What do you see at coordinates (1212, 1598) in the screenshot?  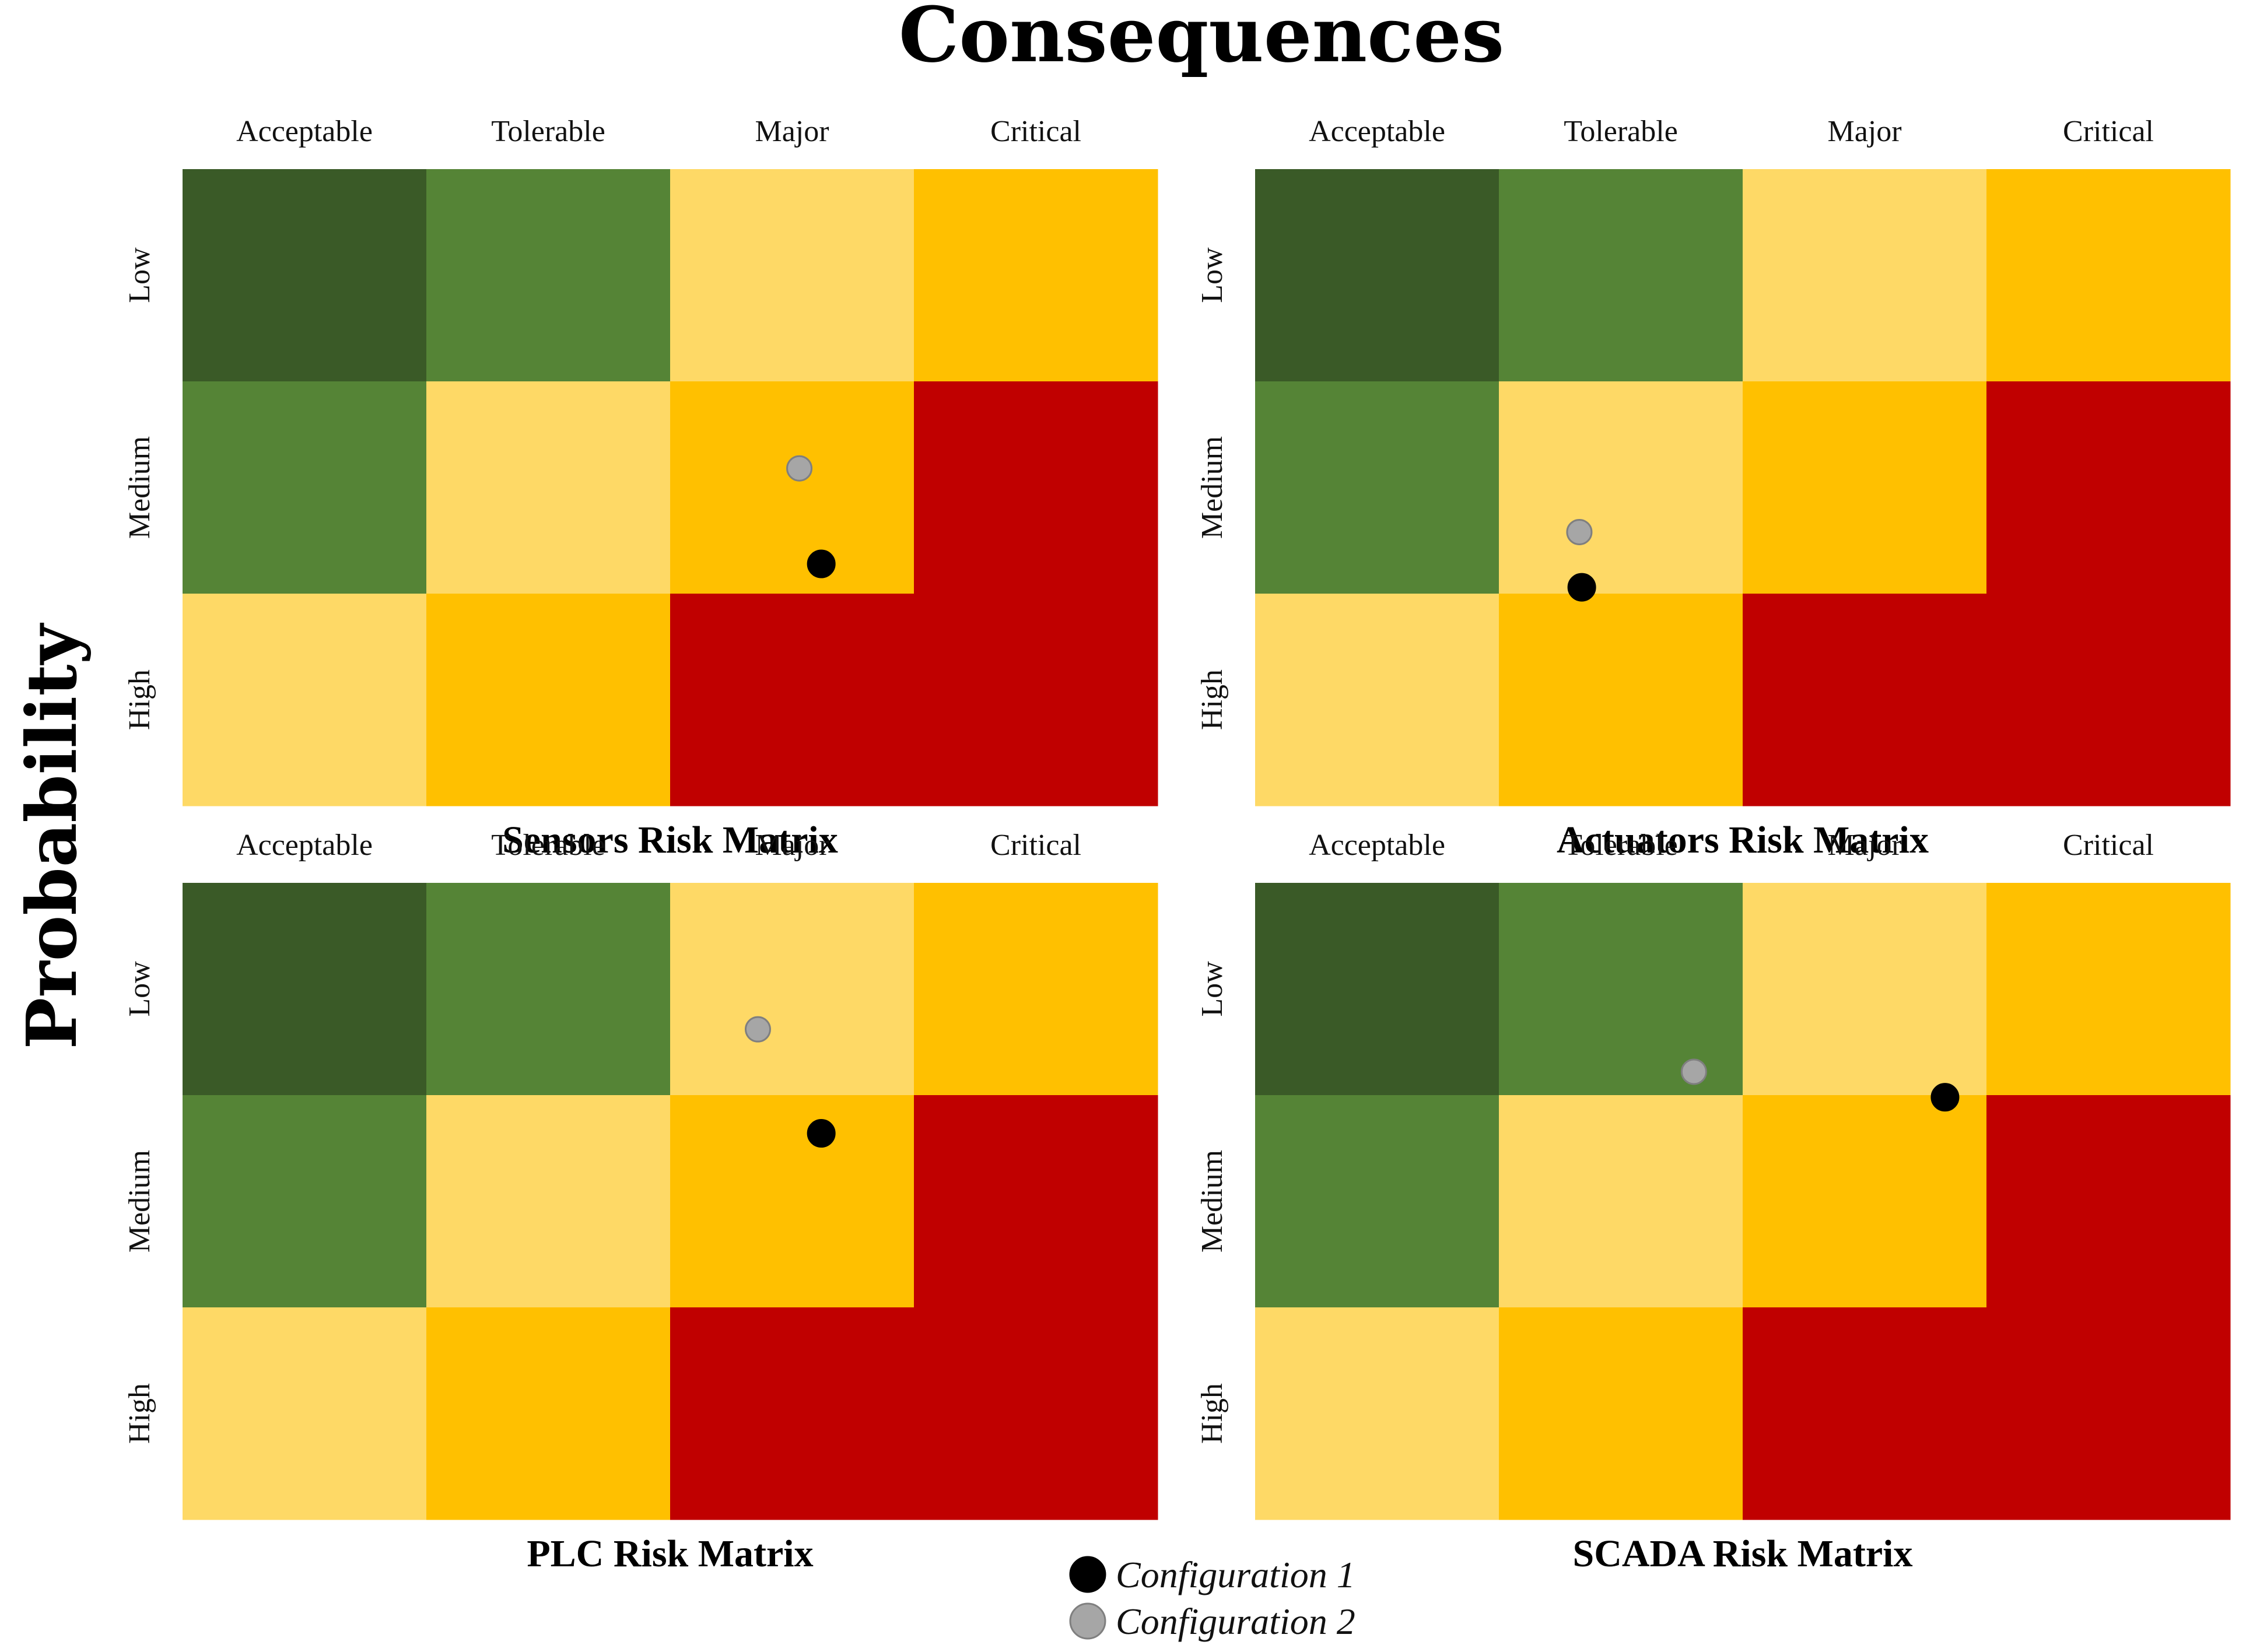 I see `legend: Configuration 1 Configuration 2` at bounding box center [1212, 1598].